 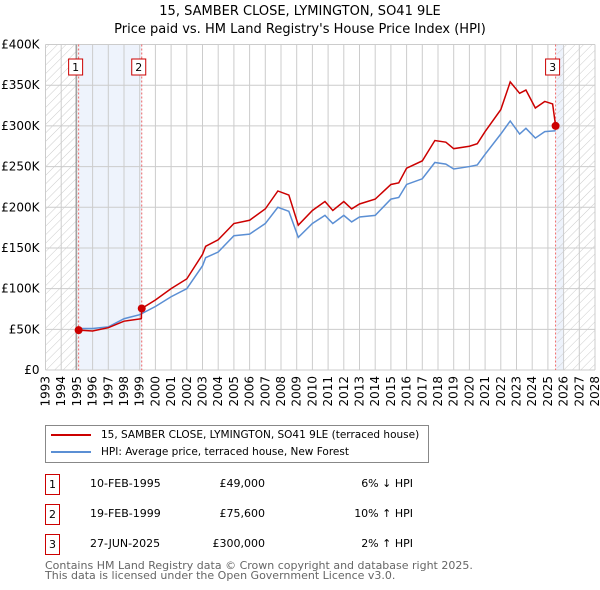 What do you see at coordinates (21, 85) in the screenshot?
I see `y-tick-label: £350K` at bounding box center [21, 85].